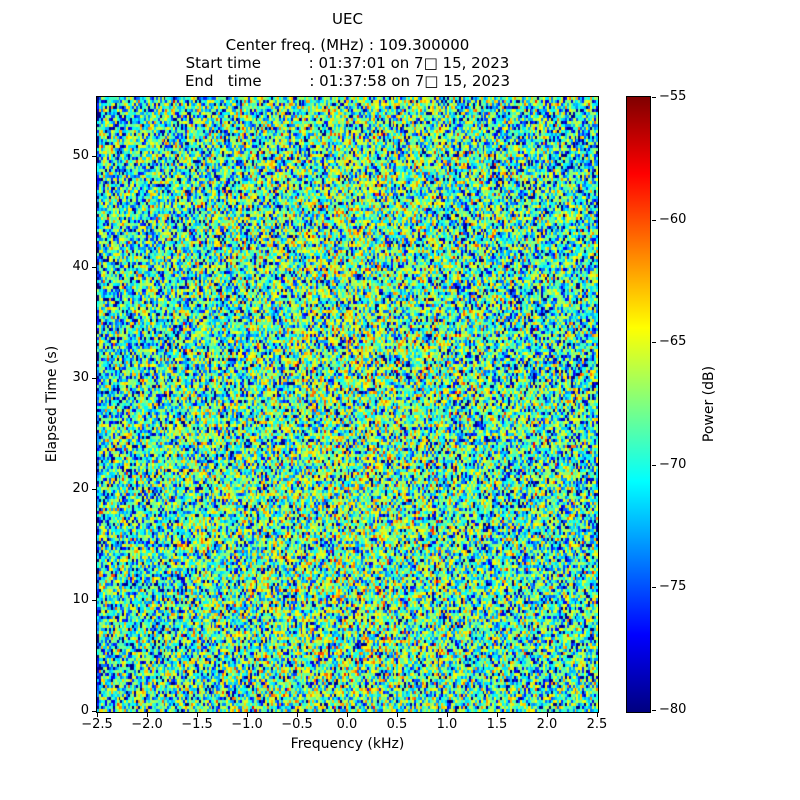 Image resolution: width=800 pixels, height=800 pixels. What do you see at coordinates (97, 724) in the screenshot?
I see `x-tick-label: −2.5` at bounding box center [97, 724].